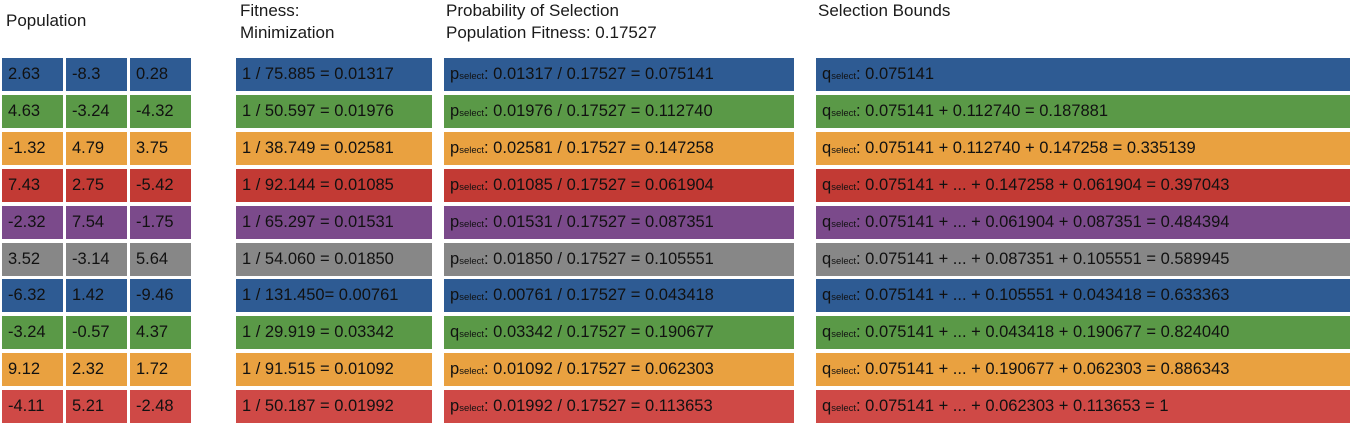  I want to click on probability-cell: pselect: 0.01085 / 0.17527 = 0.061904, so click(619, 185).